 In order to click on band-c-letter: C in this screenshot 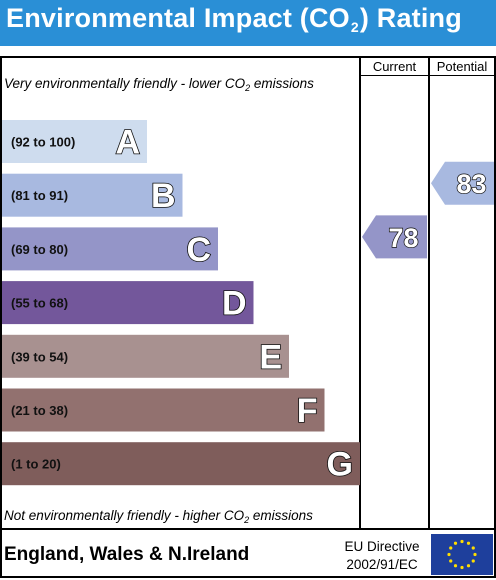, I will do `click(198, 250)`.